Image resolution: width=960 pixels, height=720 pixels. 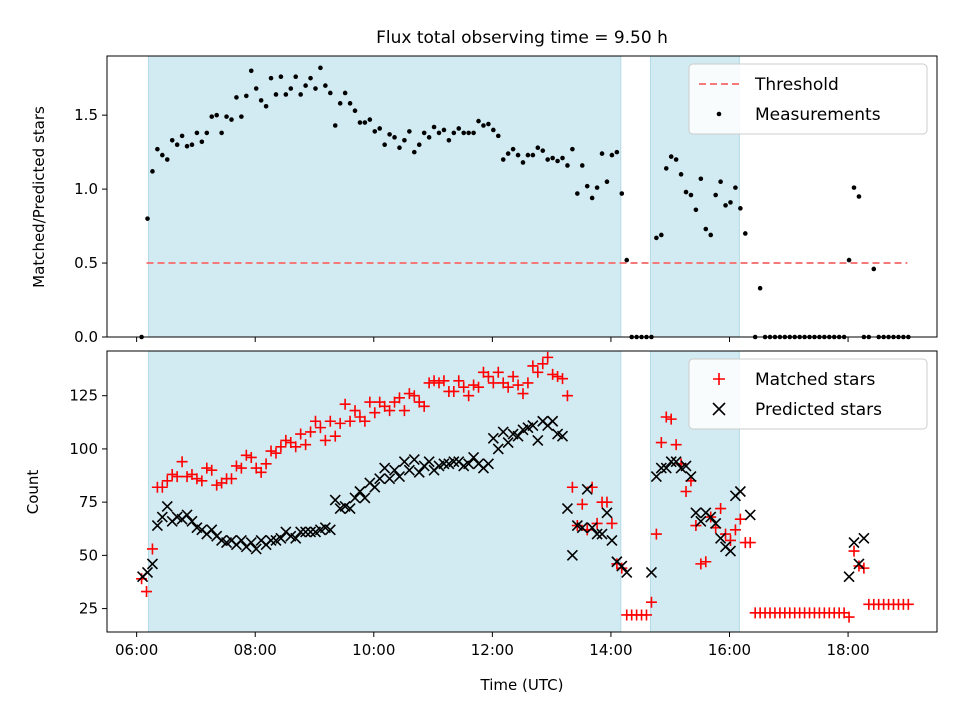 What do you see at coordinates (373, 650) in the screenshot?
I see `x-tick-label: 10:00` at bounding box center [373, 650].